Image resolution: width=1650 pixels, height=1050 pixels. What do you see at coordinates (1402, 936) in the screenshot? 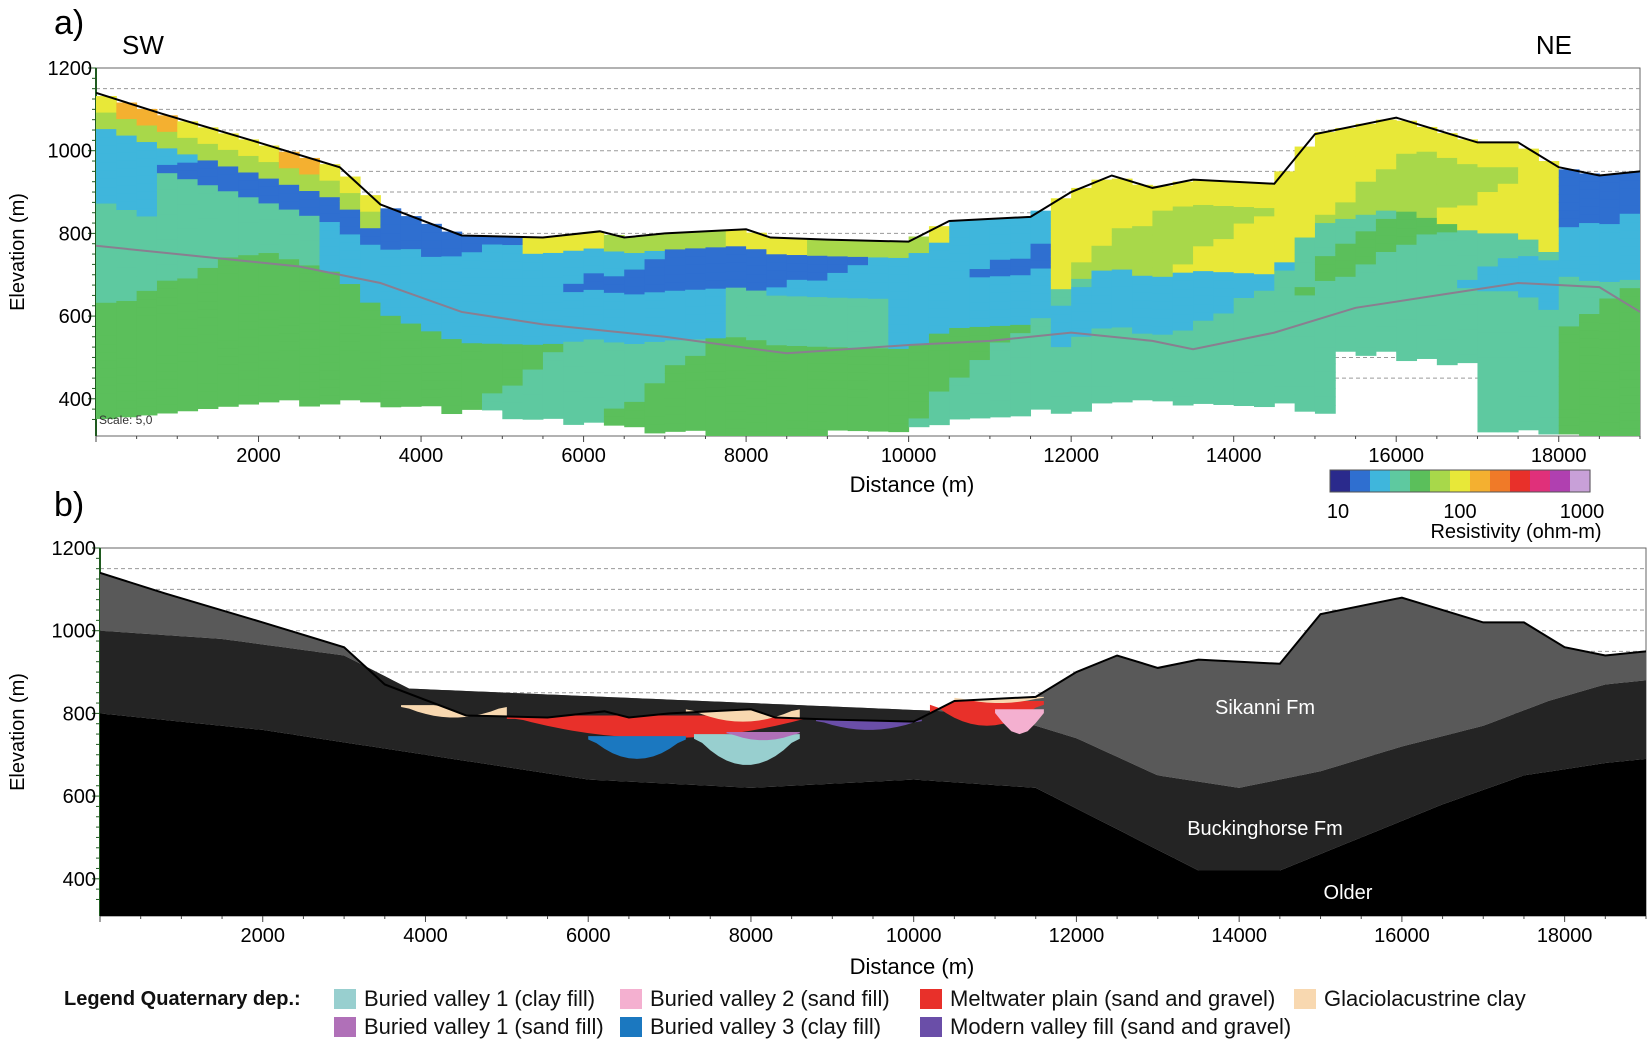
I see `x-tick-label: 16000` at bounding box center [1402, 936].